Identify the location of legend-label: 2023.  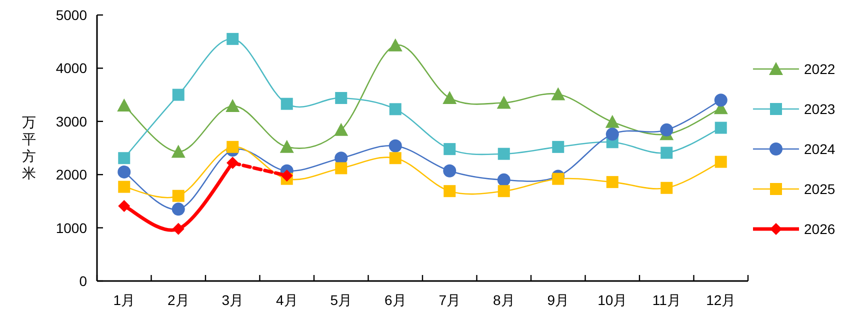
(820, 109).